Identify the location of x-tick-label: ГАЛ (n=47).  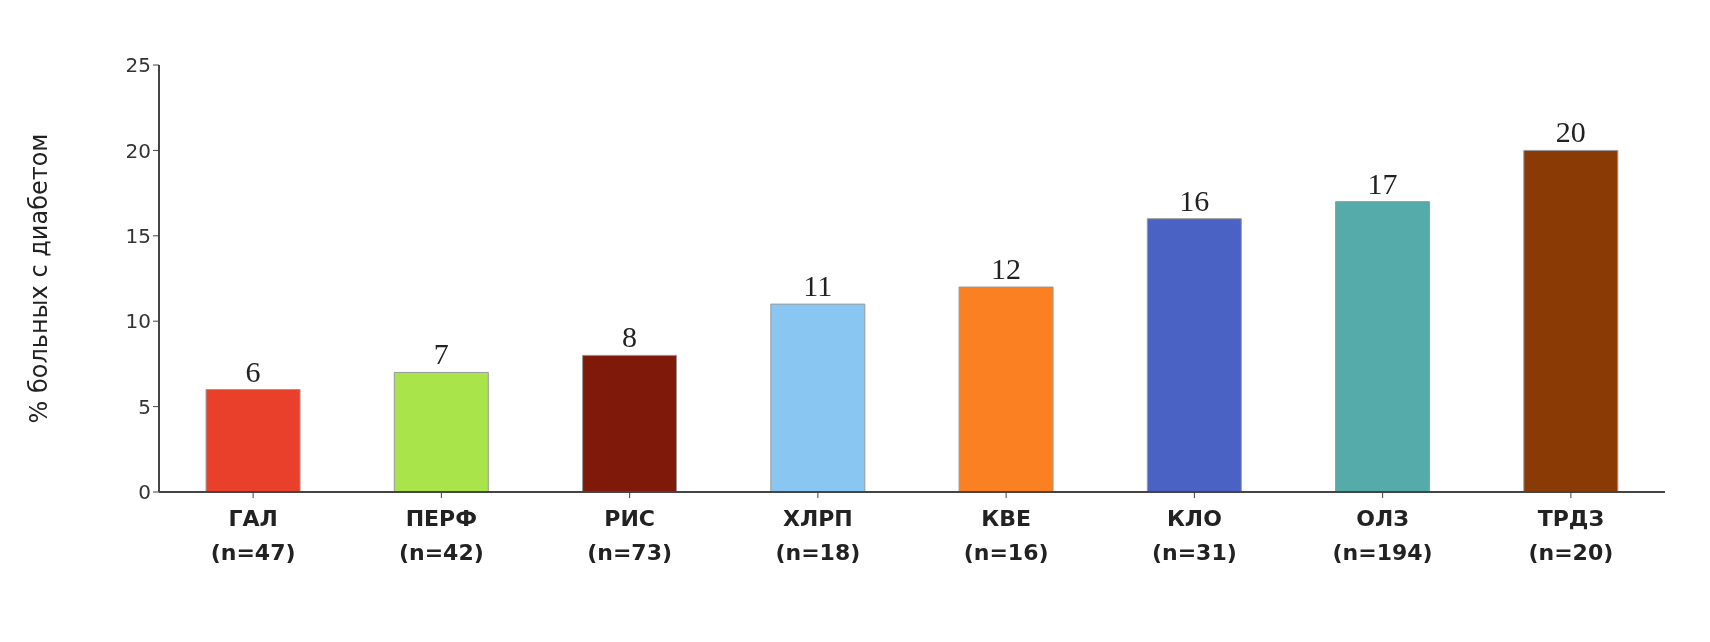
(253, 535).